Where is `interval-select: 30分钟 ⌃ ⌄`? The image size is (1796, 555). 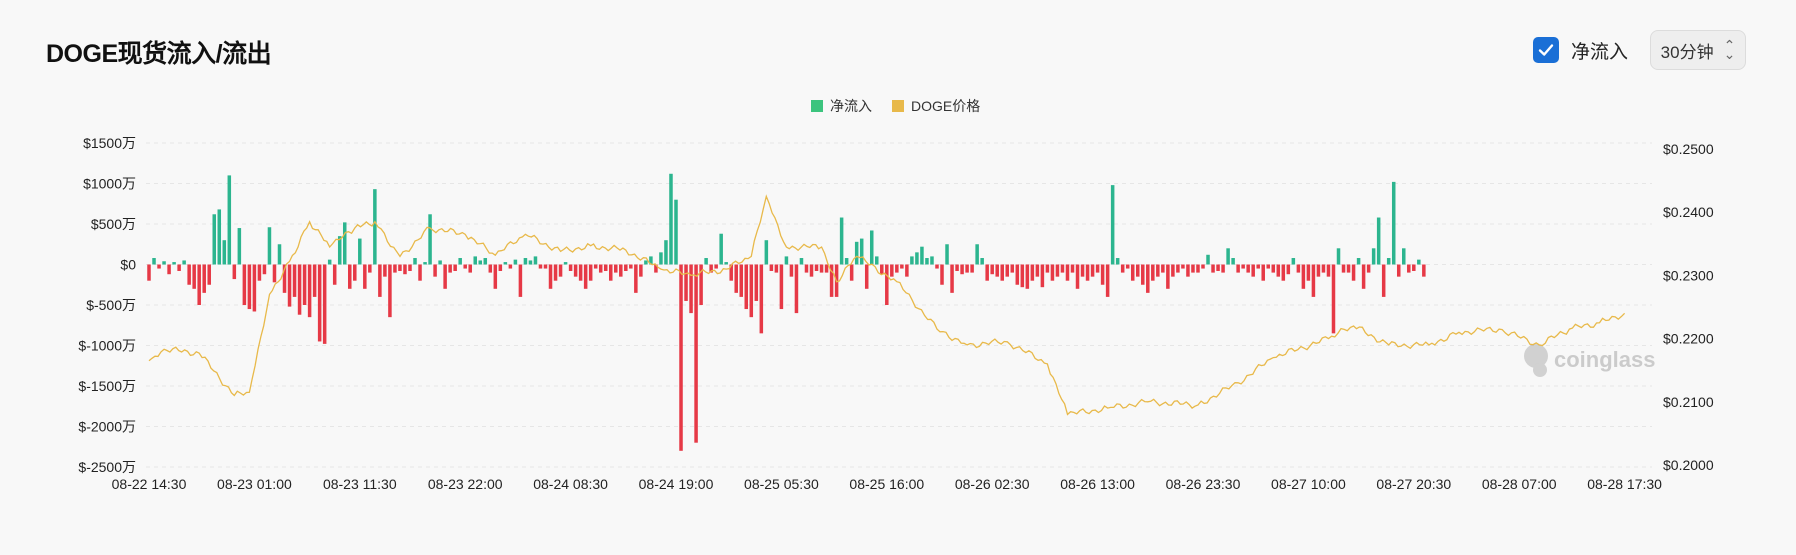 interval-select: 30分钟 ⌃ ⌄ is located at coordinates (1698, 50).